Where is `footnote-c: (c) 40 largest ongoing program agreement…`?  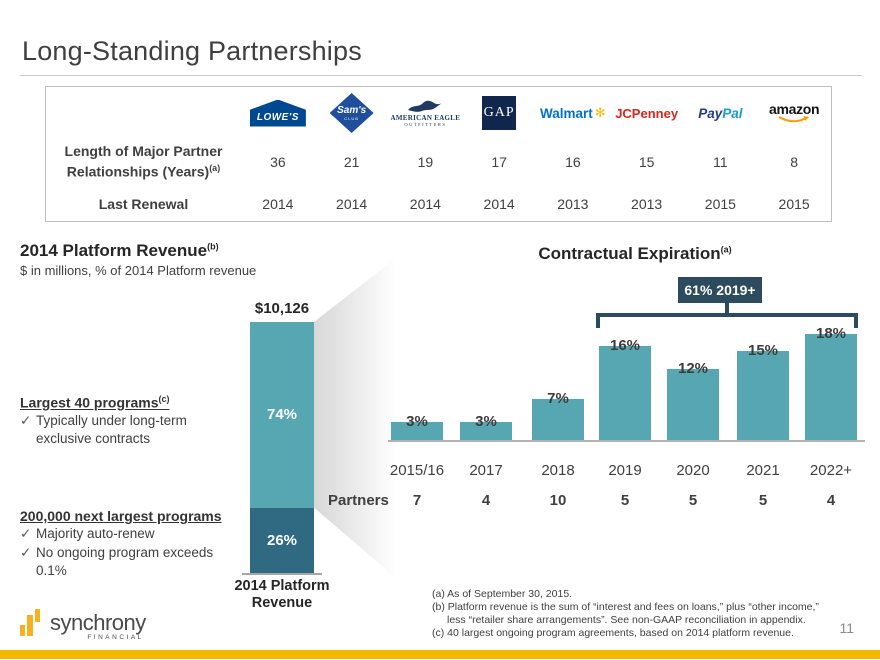
footnote-c: (c) 40 largest ongoing program agreement… is located at coordinates (613, 633).